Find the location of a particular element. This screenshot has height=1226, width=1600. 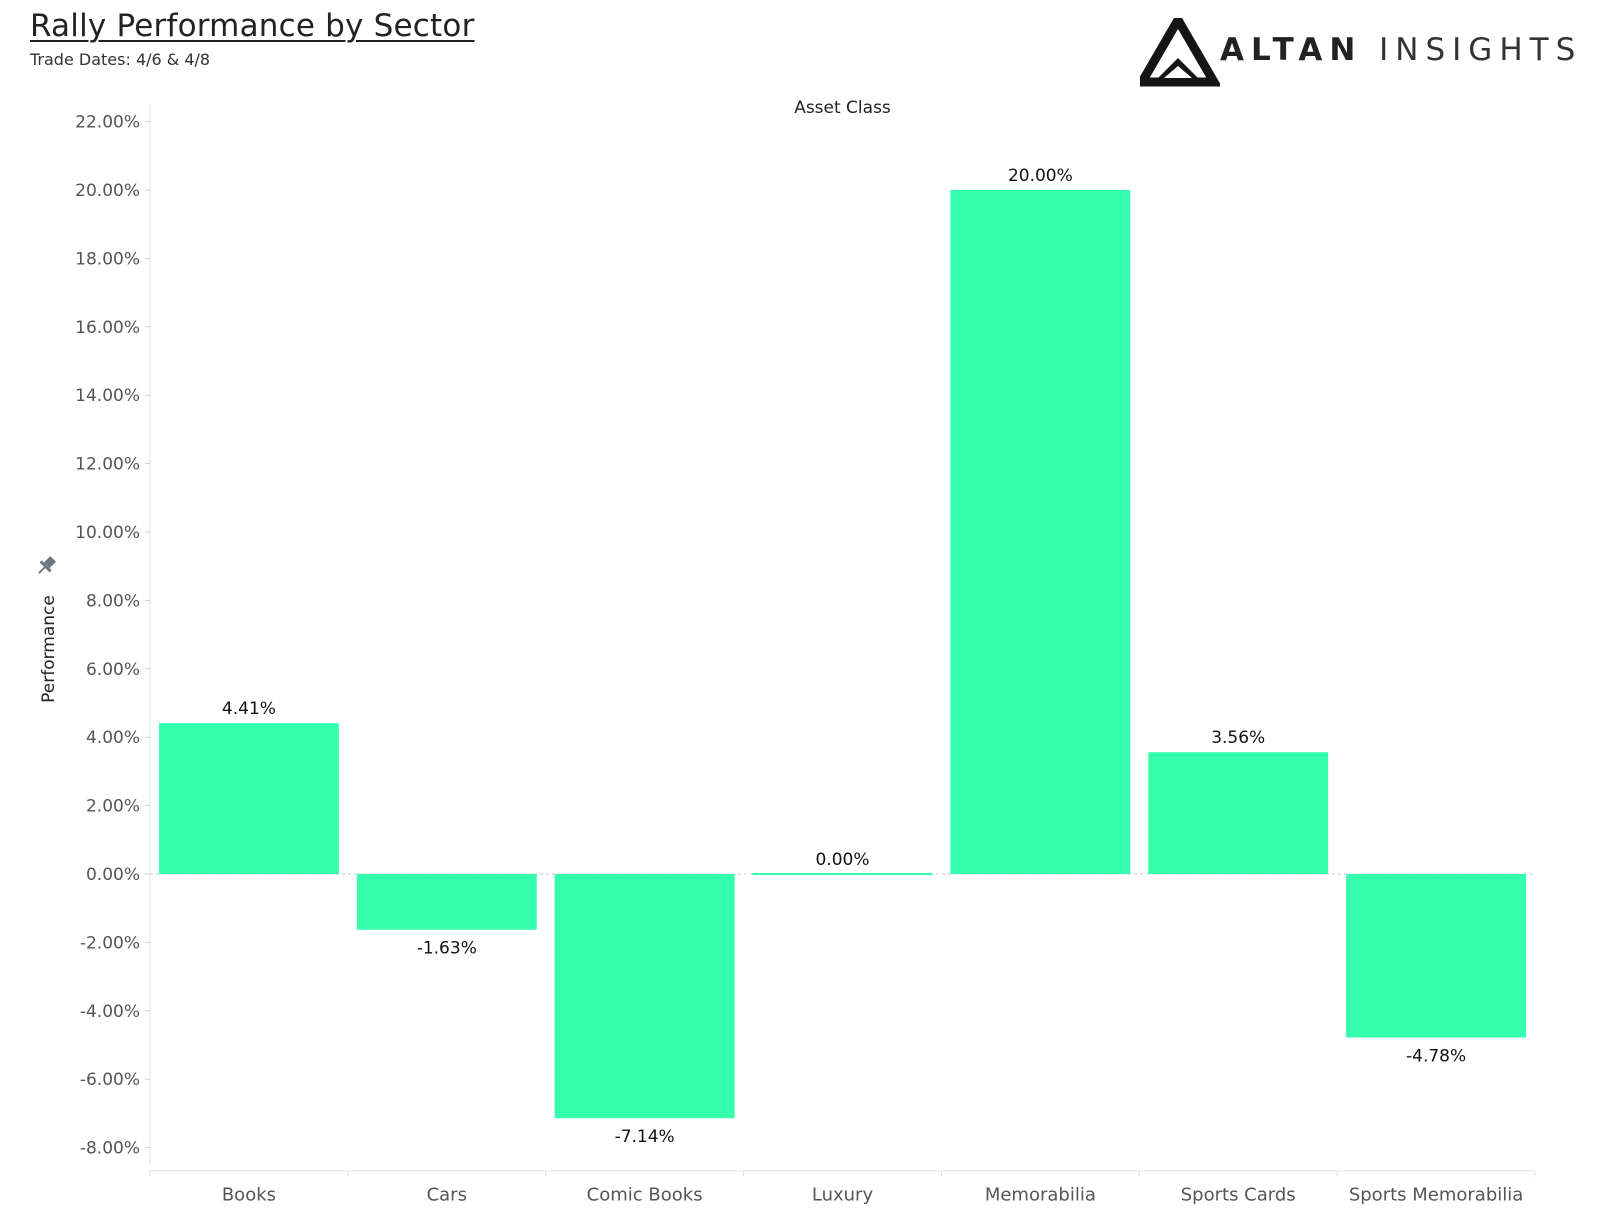

x-axis-title: Asset Class is located at coordinates (842, 108).